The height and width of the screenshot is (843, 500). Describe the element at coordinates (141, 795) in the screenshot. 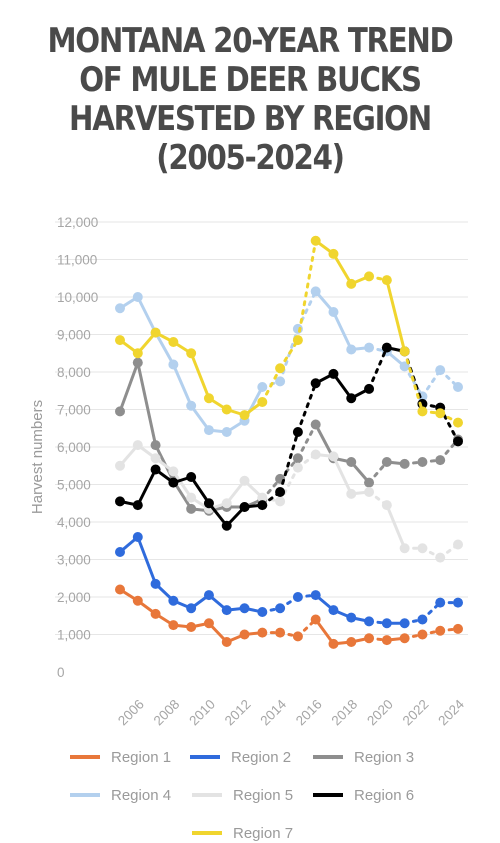

I see `legend-label: Region 4` at that location.